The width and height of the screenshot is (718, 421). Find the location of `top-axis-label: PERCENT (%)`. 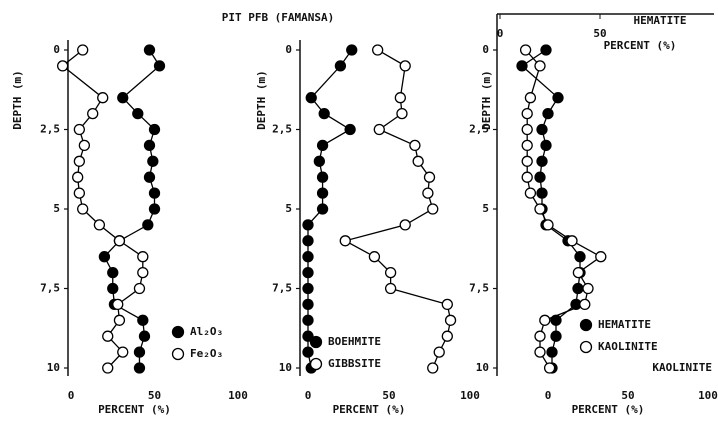

top-axis-label: PERCENT (%) is located at coordinates (640, 45).